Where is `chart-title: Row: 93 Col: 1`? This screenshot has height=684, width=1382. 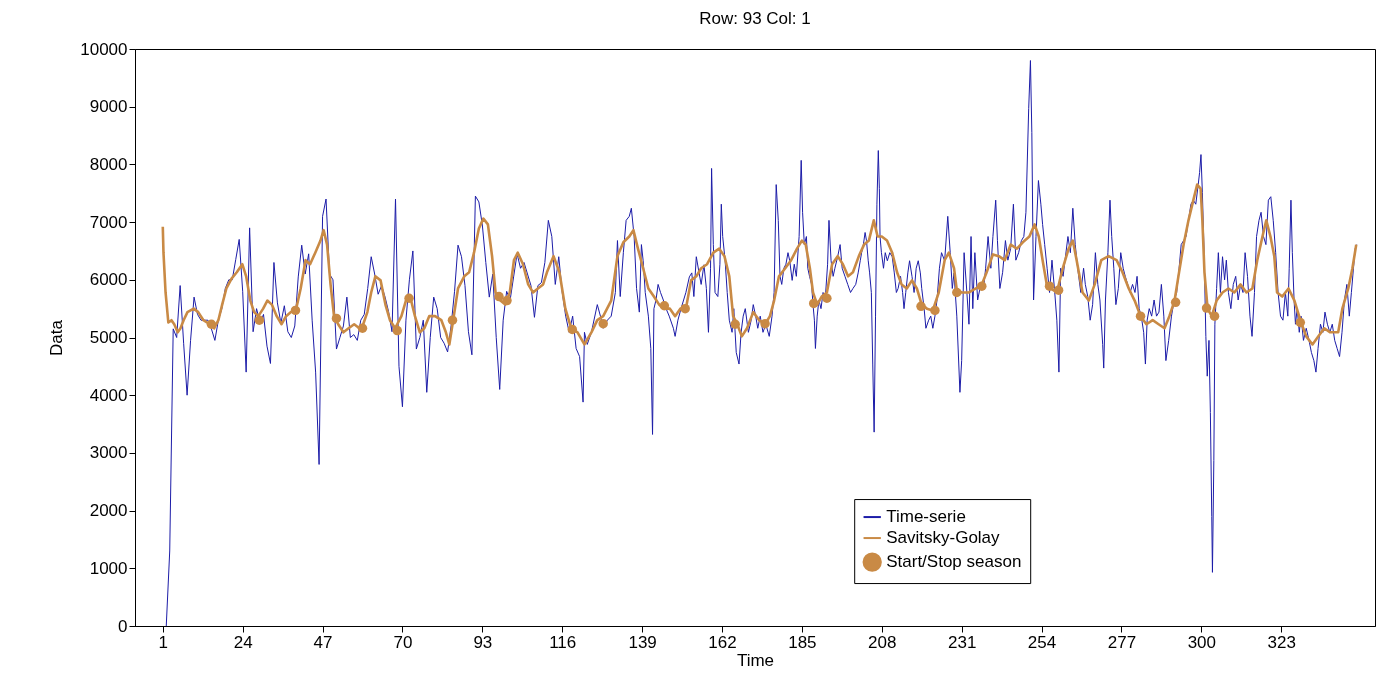
chart-title: Row: 93 Col: 1 is located at coordinates (755, 18).